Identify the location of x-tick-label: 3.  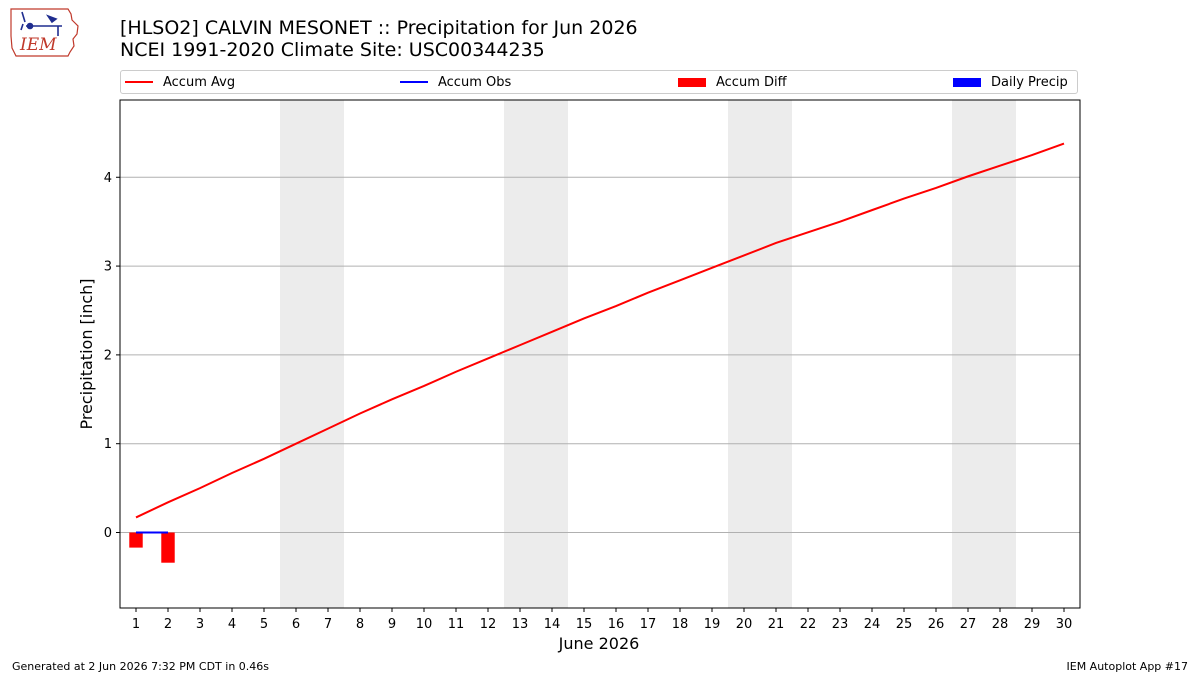
(200, 624).